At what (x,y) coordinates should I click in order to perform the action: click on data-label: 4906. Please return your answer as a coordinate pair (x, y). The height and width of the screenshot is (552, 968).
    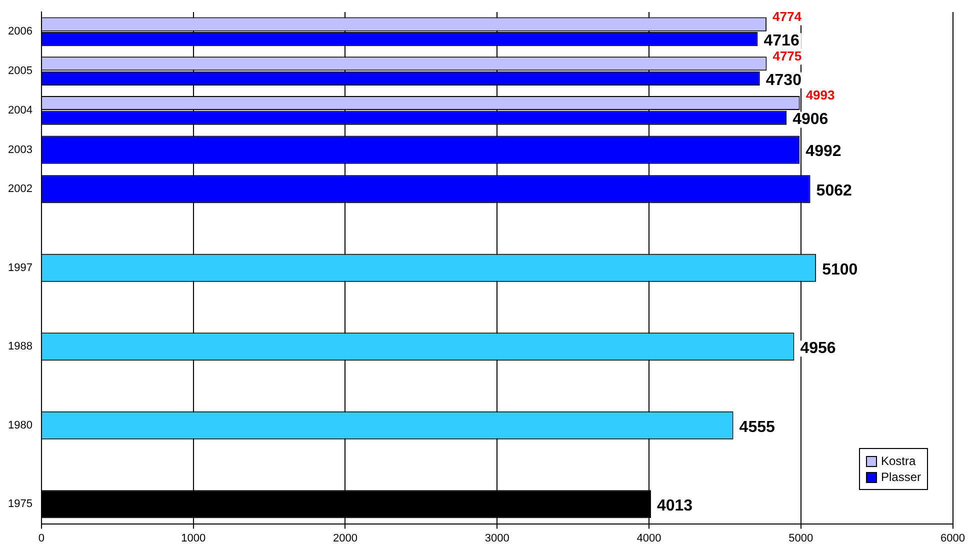
    Looking at the image, I should click on (810, 119).